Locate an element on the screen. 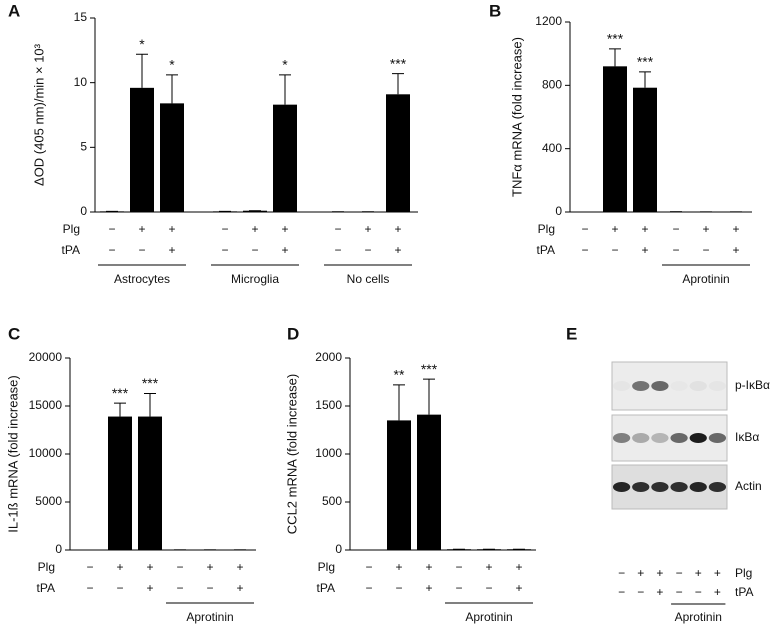 The height and width of the screenshot is (626, 778). band-label: Actin is located at coordinates (748, 486).